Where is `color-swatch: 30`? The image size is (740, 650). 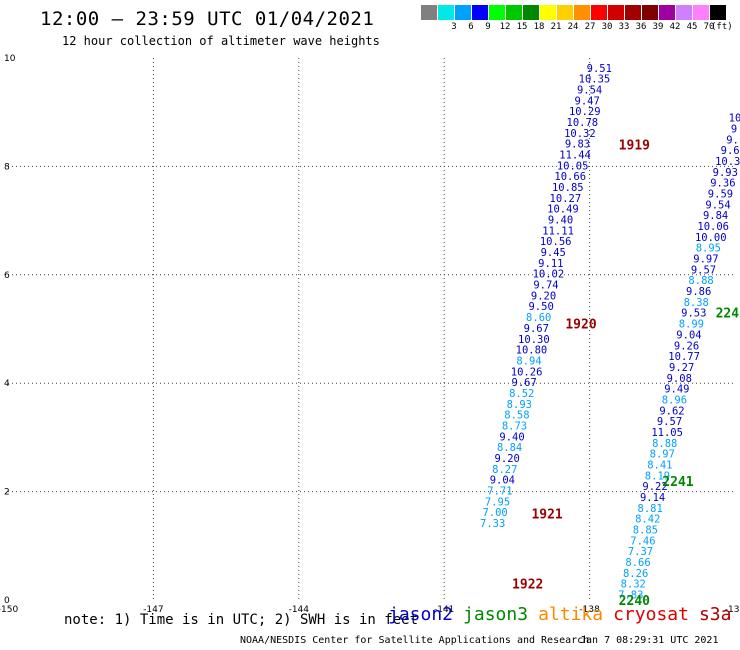
color-swatch: 30 is located at coordinates (601, 18).